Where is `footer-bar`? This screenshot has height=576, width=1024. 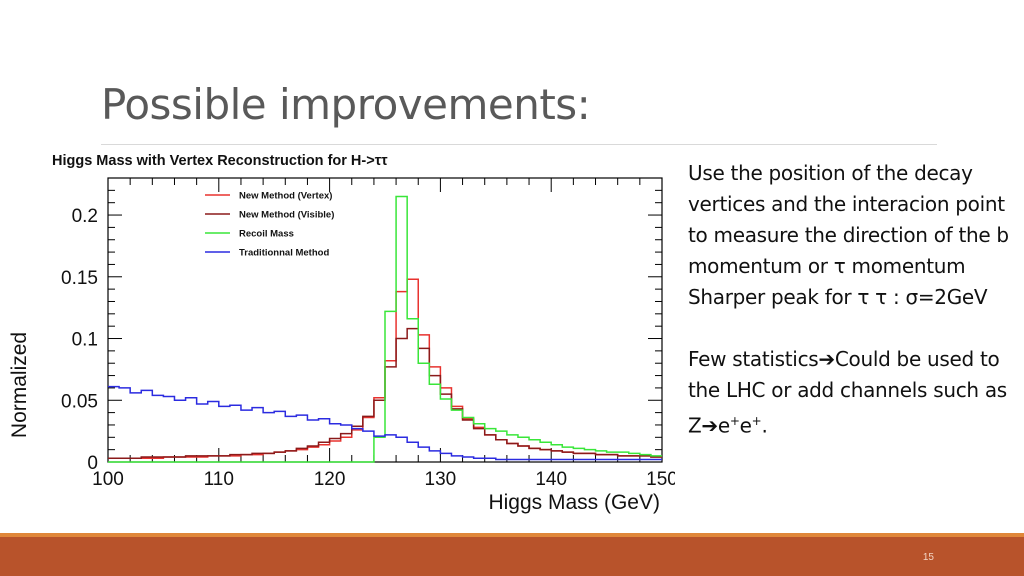
footer-bar is located at coordinates (512, 556).